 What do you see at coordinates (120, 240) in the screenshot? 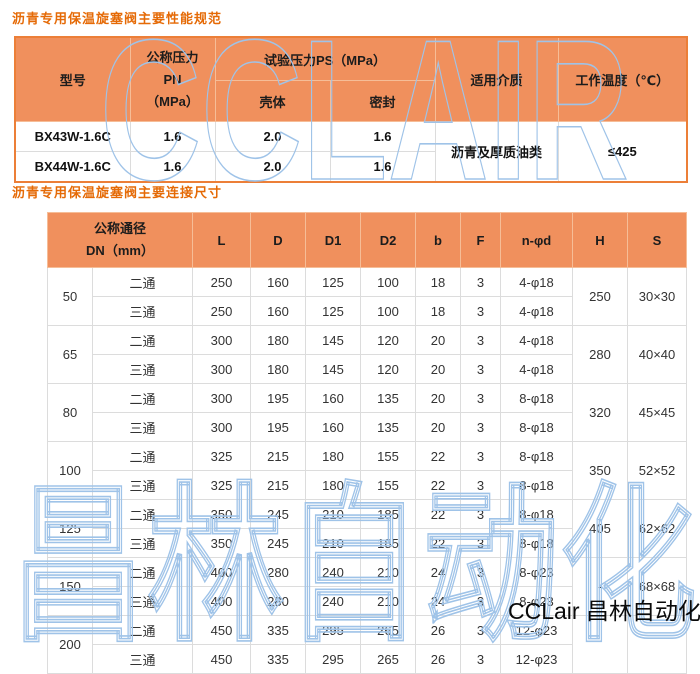
I see `col-header-dn: 公称通径 DN（mm）` at bounding box center [120, 240].